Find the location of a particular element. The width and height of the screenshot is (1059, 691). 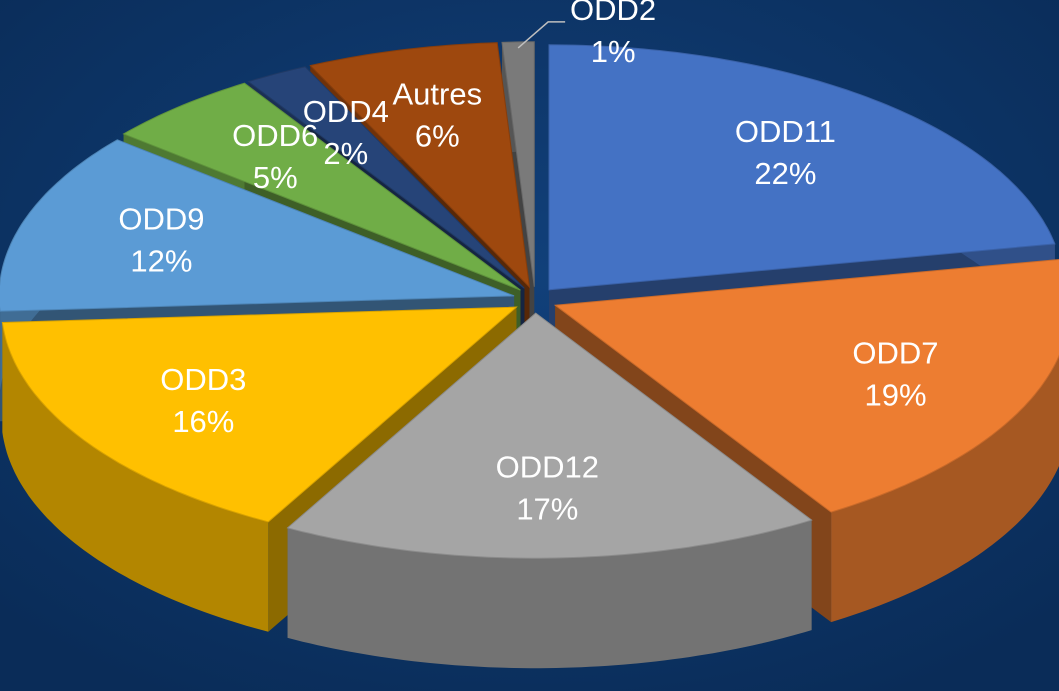

slice-label: ODD6 is located at coordinates (275, 135).